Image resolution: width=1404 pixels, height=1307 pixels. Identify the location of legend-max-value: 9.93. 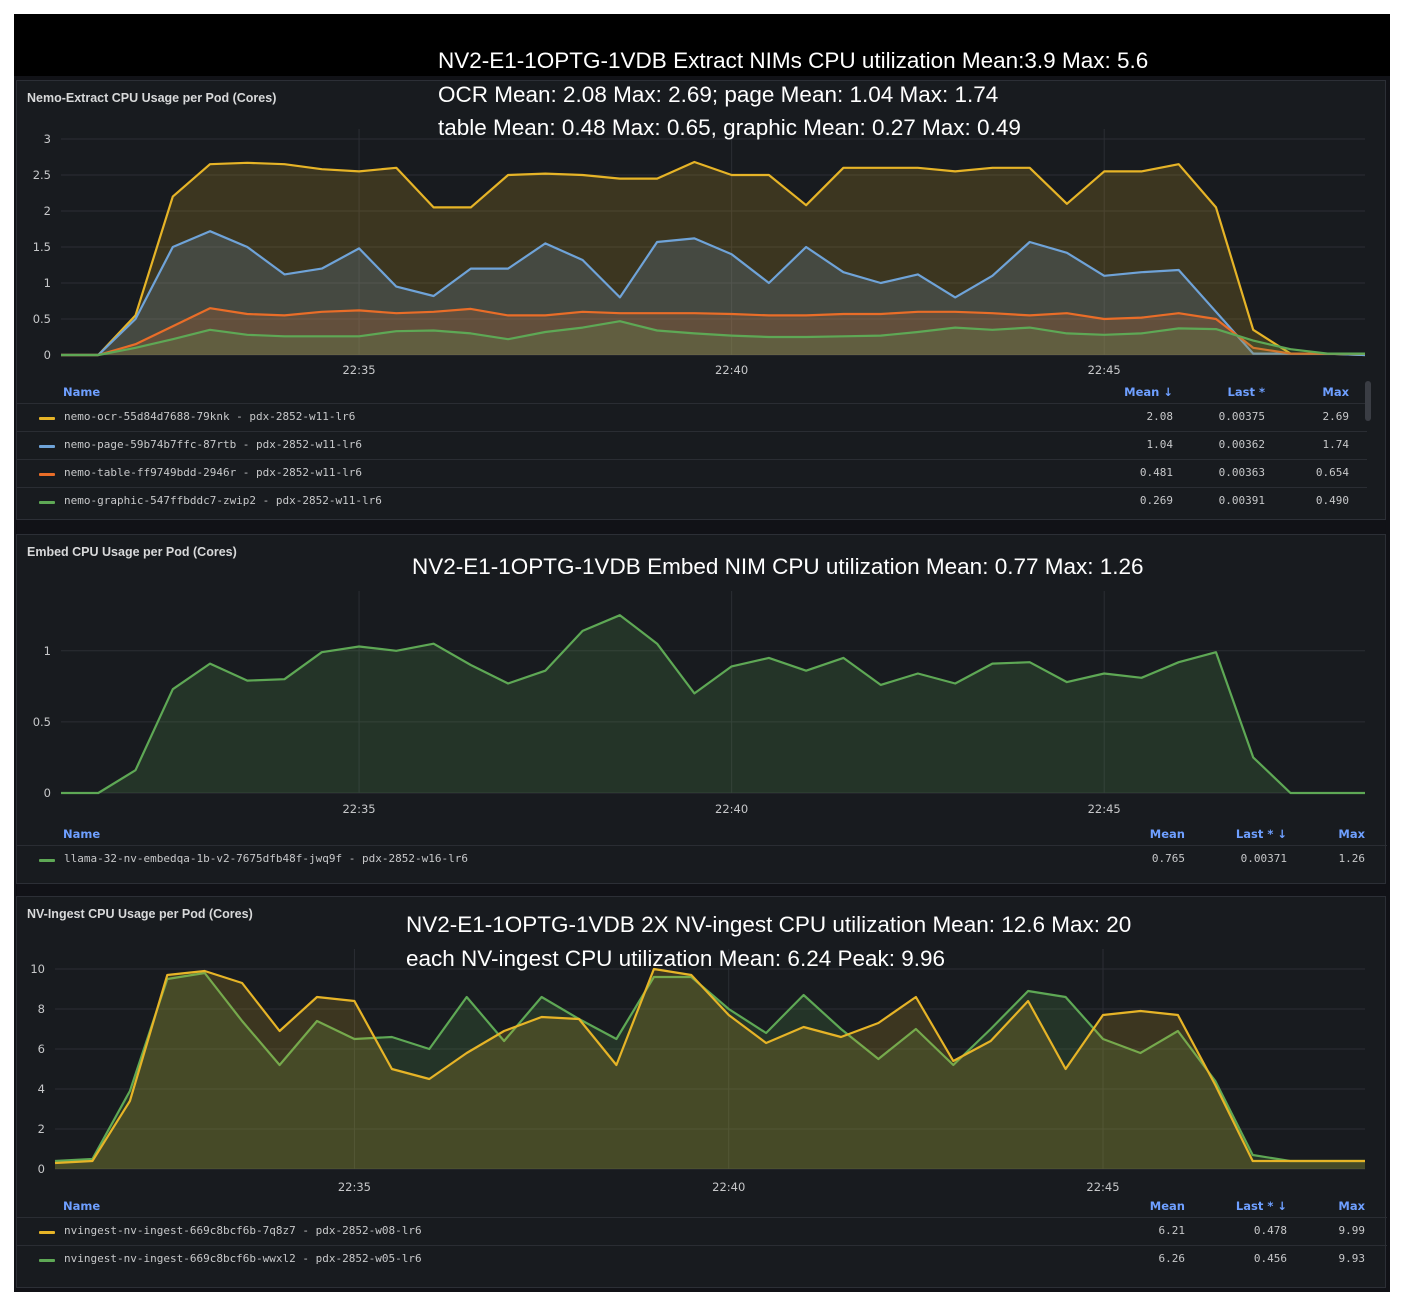
(1352, 1258).